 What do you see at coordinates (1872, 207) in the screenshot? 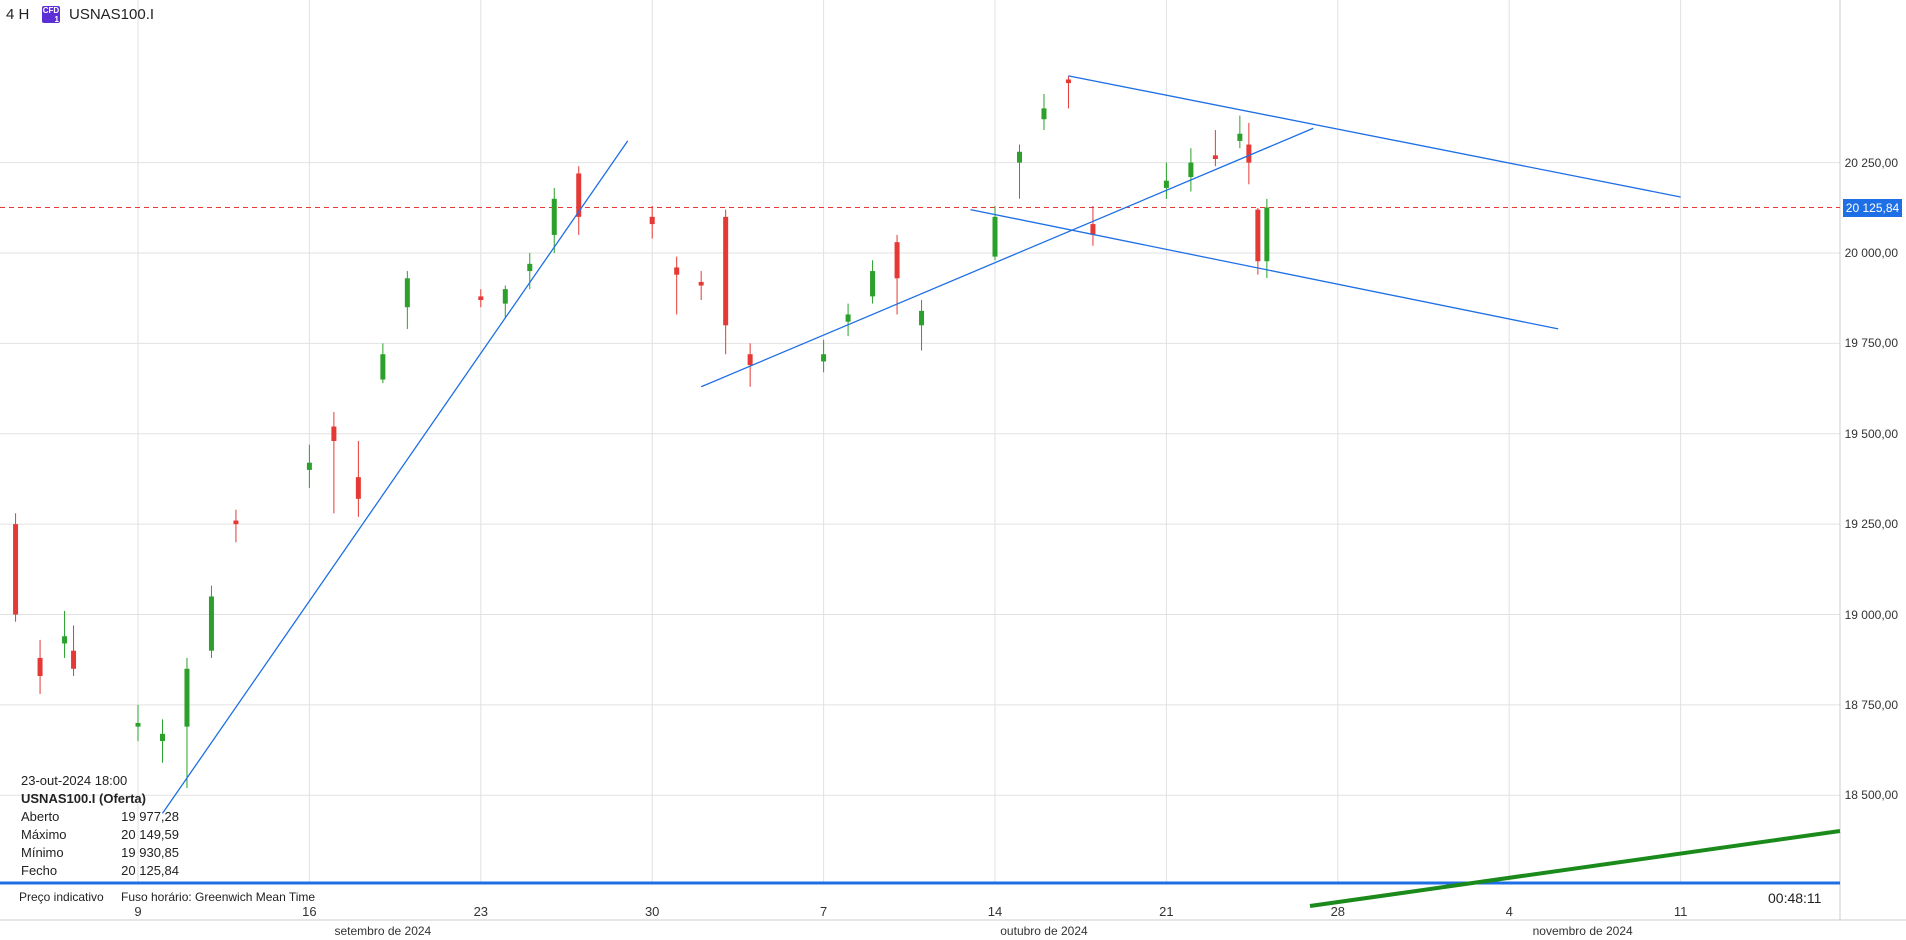
I see `current-price-tag: 20 125,84` at bounding box center [1872, 207].